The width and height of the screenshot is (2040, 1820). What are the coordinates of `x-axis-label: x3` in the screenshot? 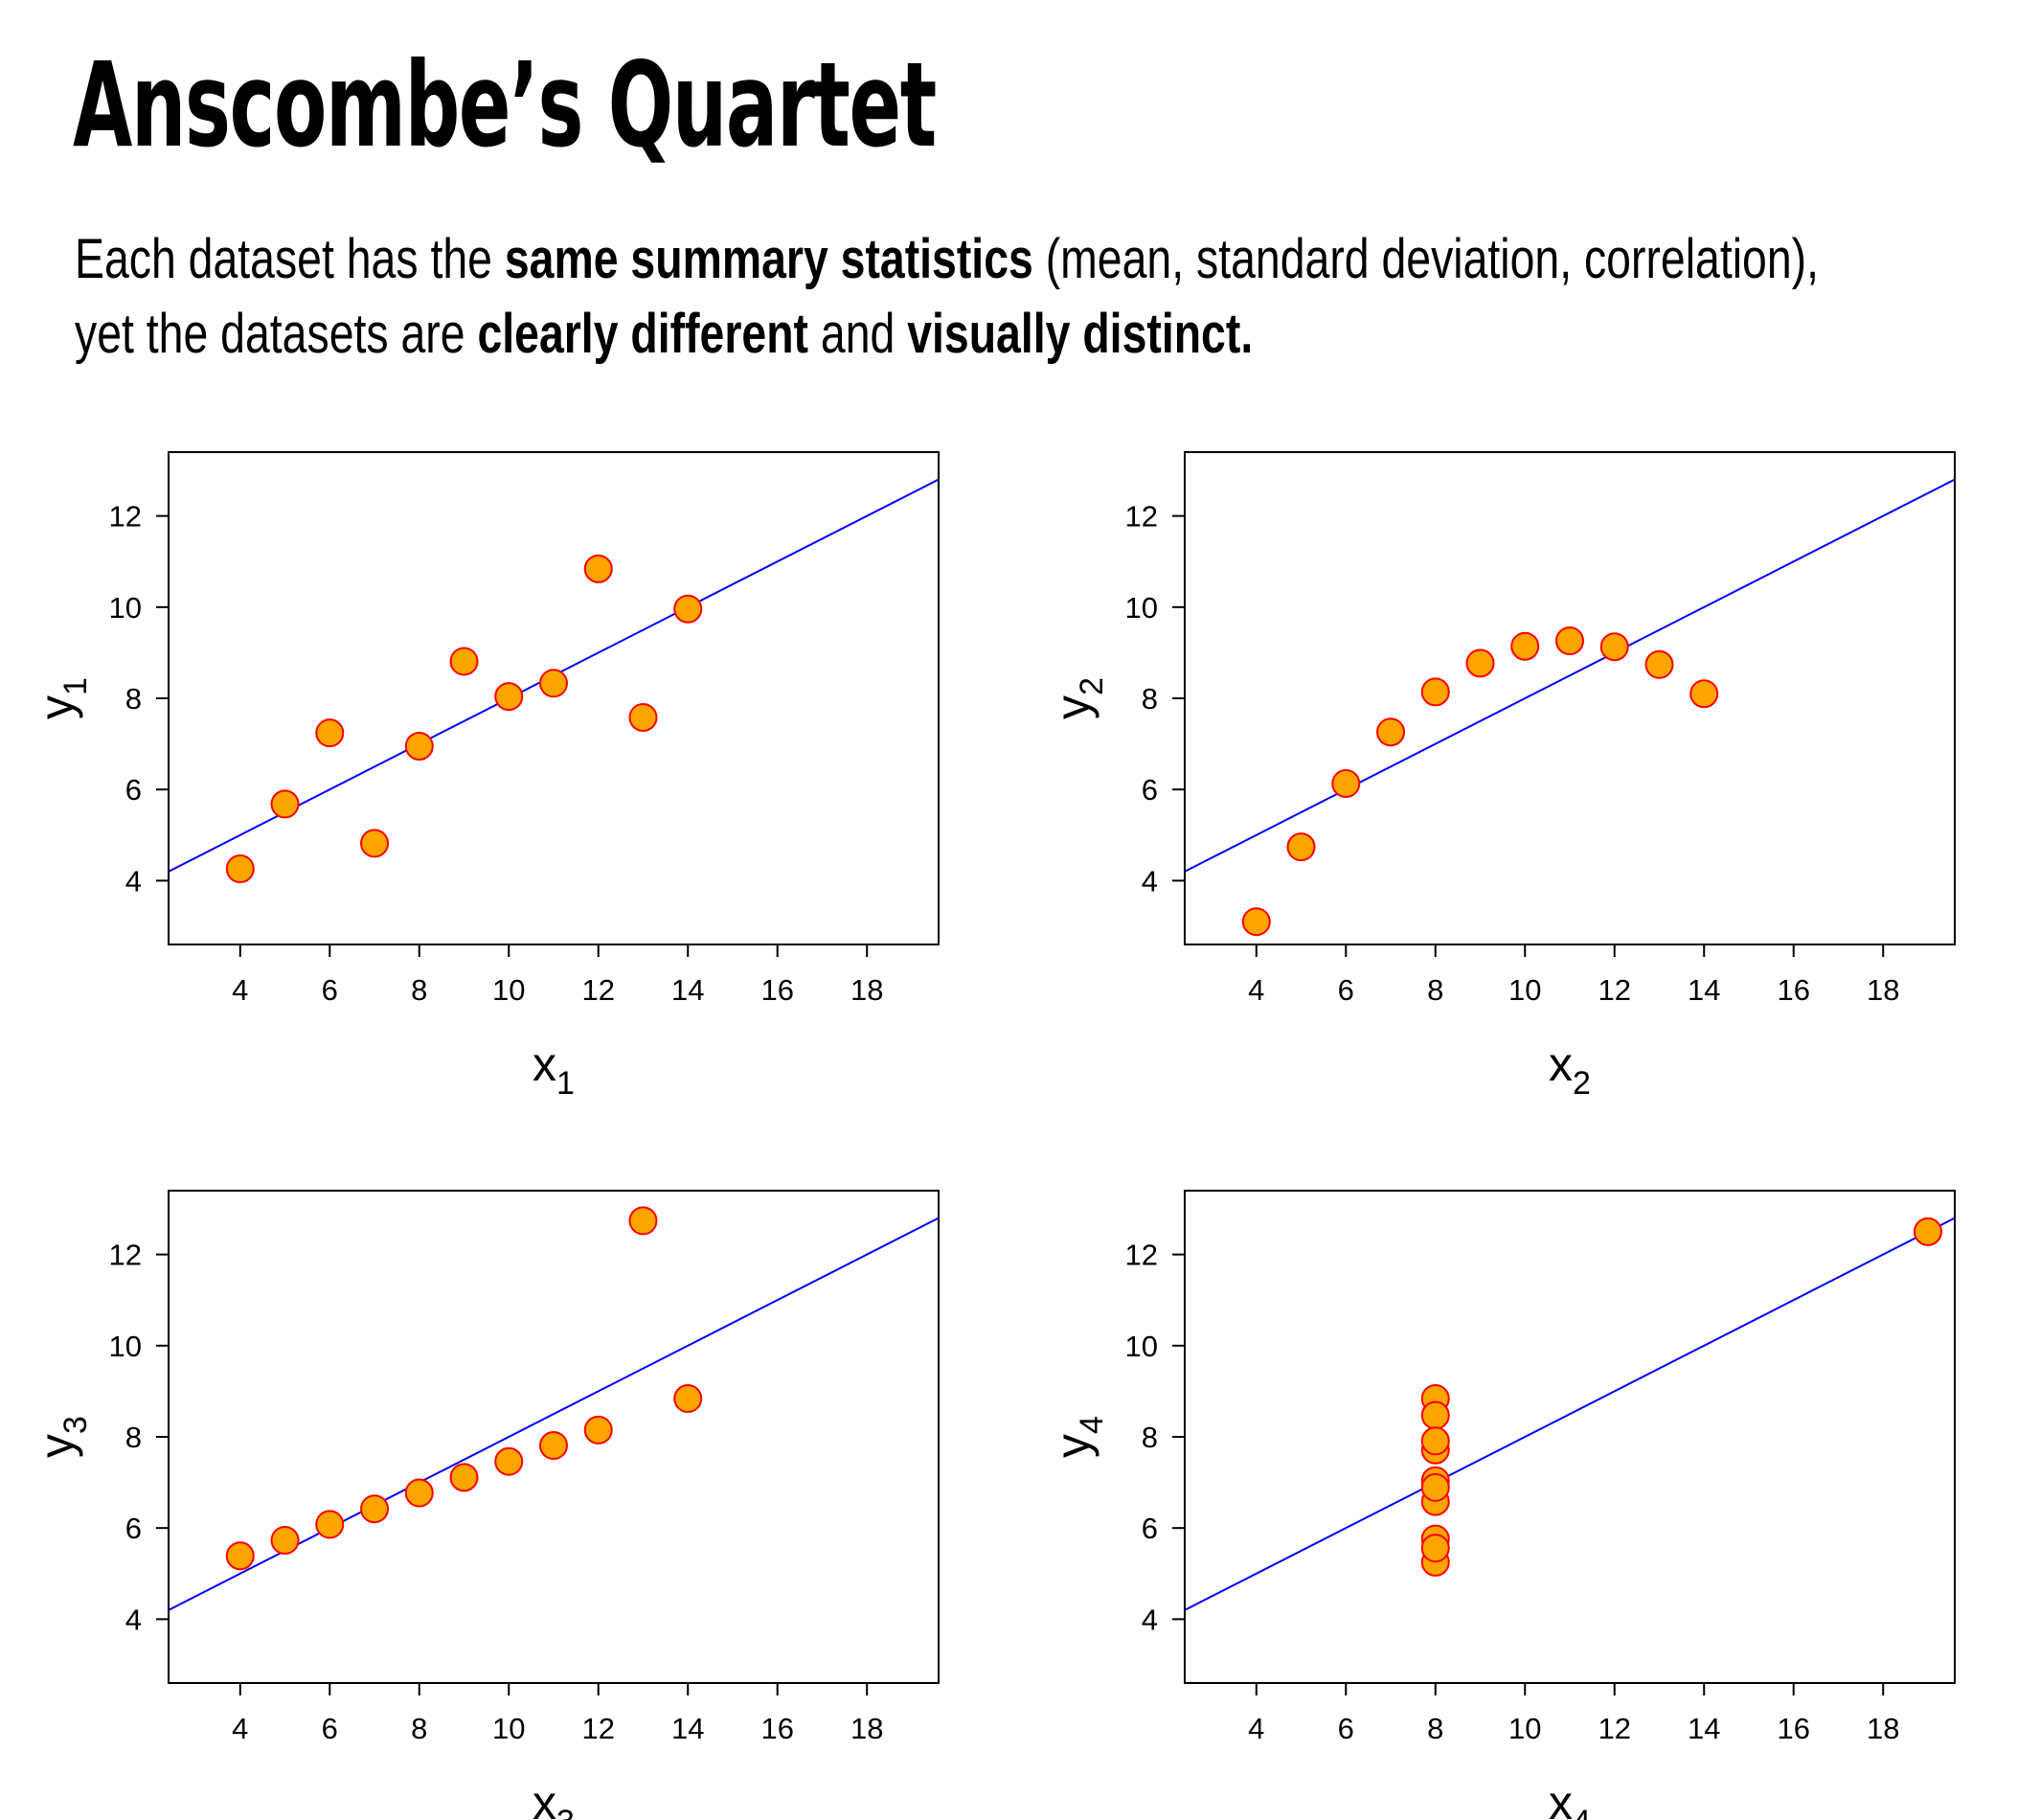 It's located at (554, 1798).